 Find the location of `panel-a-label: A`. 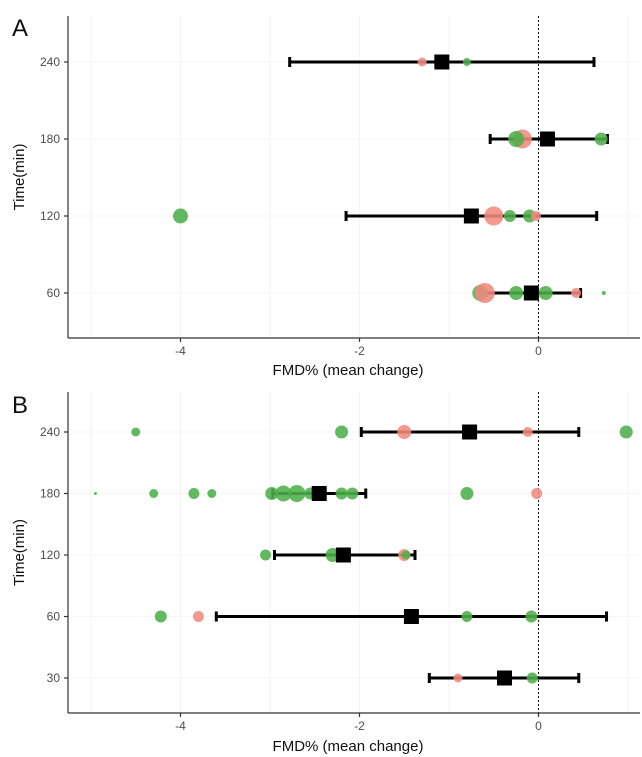

panel-a-label: A is located at coordinates (20, 28).